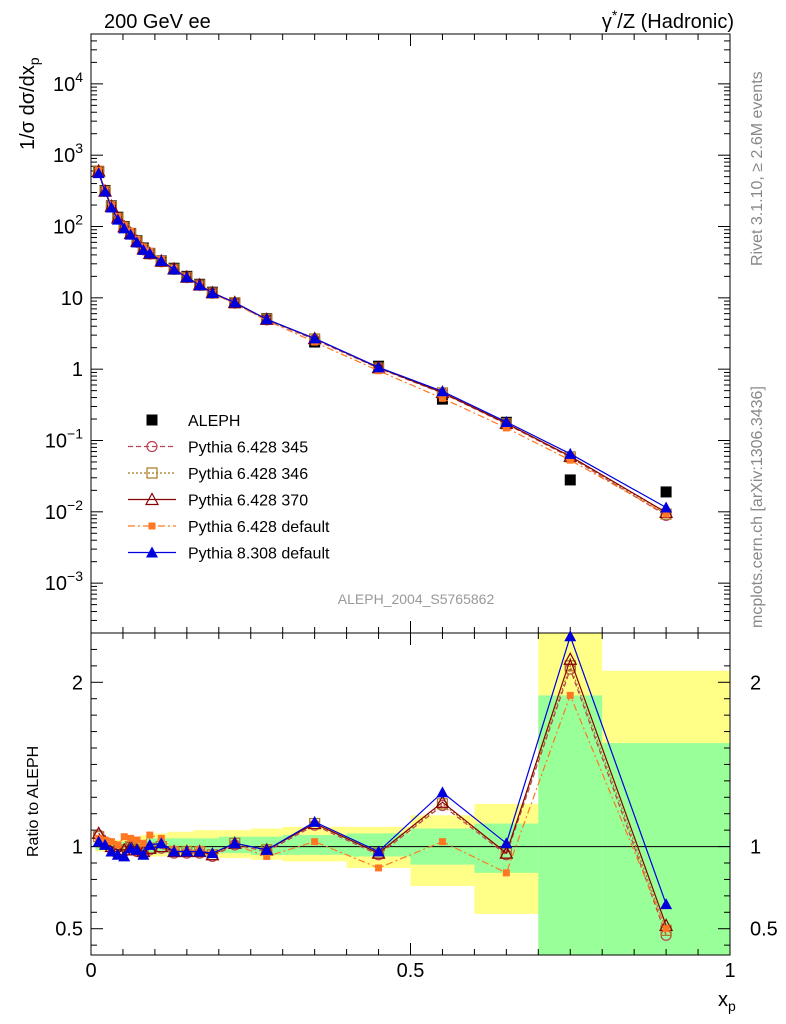 This screenshot has height=1024, width=786. Describe the element at coordinates (75, 505) in the screenshot. I see `main-y-tick-exp: −2` at that location.